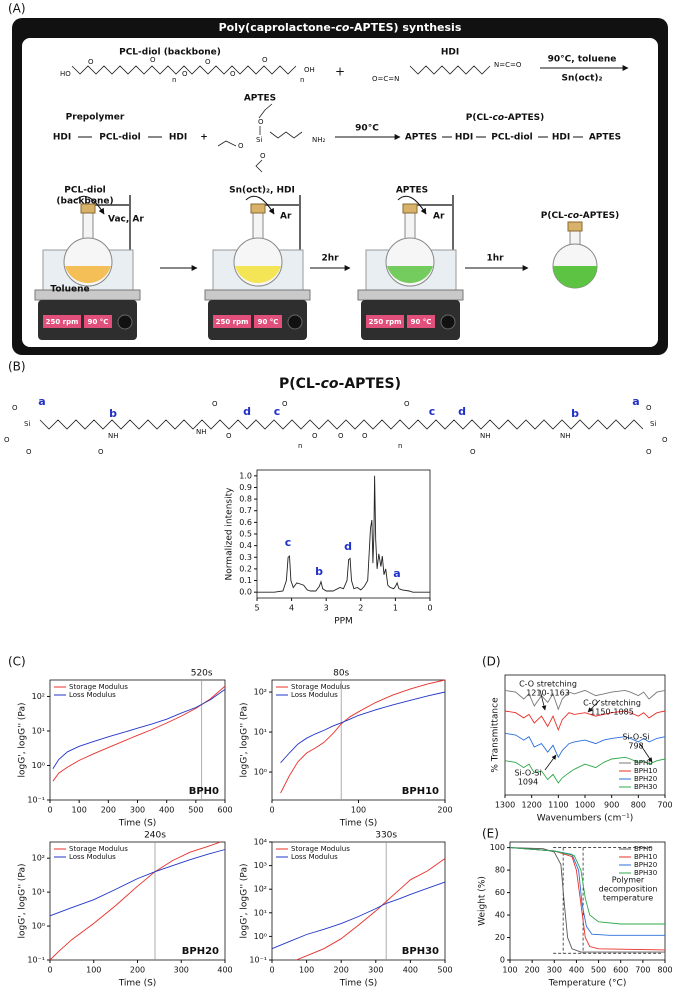 The width and height of the screenshot is (685, 990). Describe the element at coordinates (38, 765) in the screenshot. I see `y-tick-label: 10⁰` at that location.